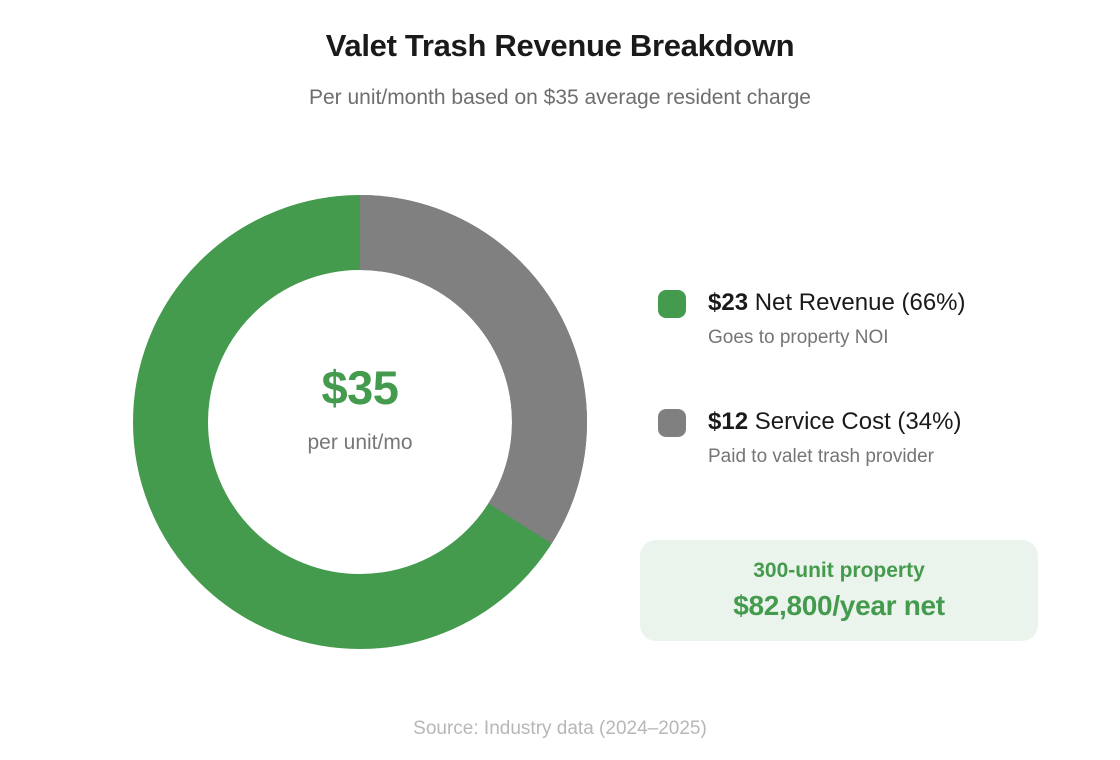 This screenshot has height=760, width=1120. Describe the element at coordinates (672, 423) in the screenshot. I see `legend-swatch-service-cost` at that location.